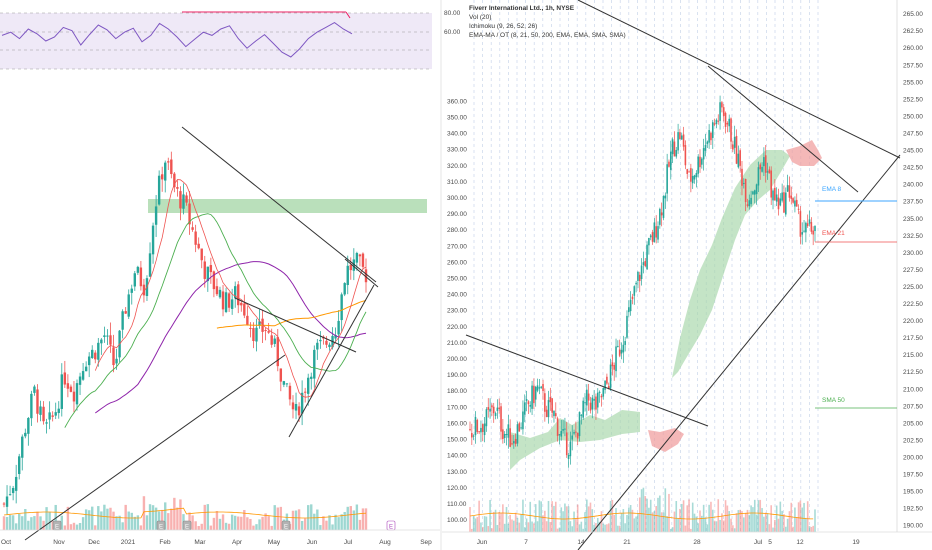 The width and height of the screenshot is (932, 550). Describe the element at coordinates (452, 13) in the screenshot. I see `rsi-label-80: 80.00` at that location.